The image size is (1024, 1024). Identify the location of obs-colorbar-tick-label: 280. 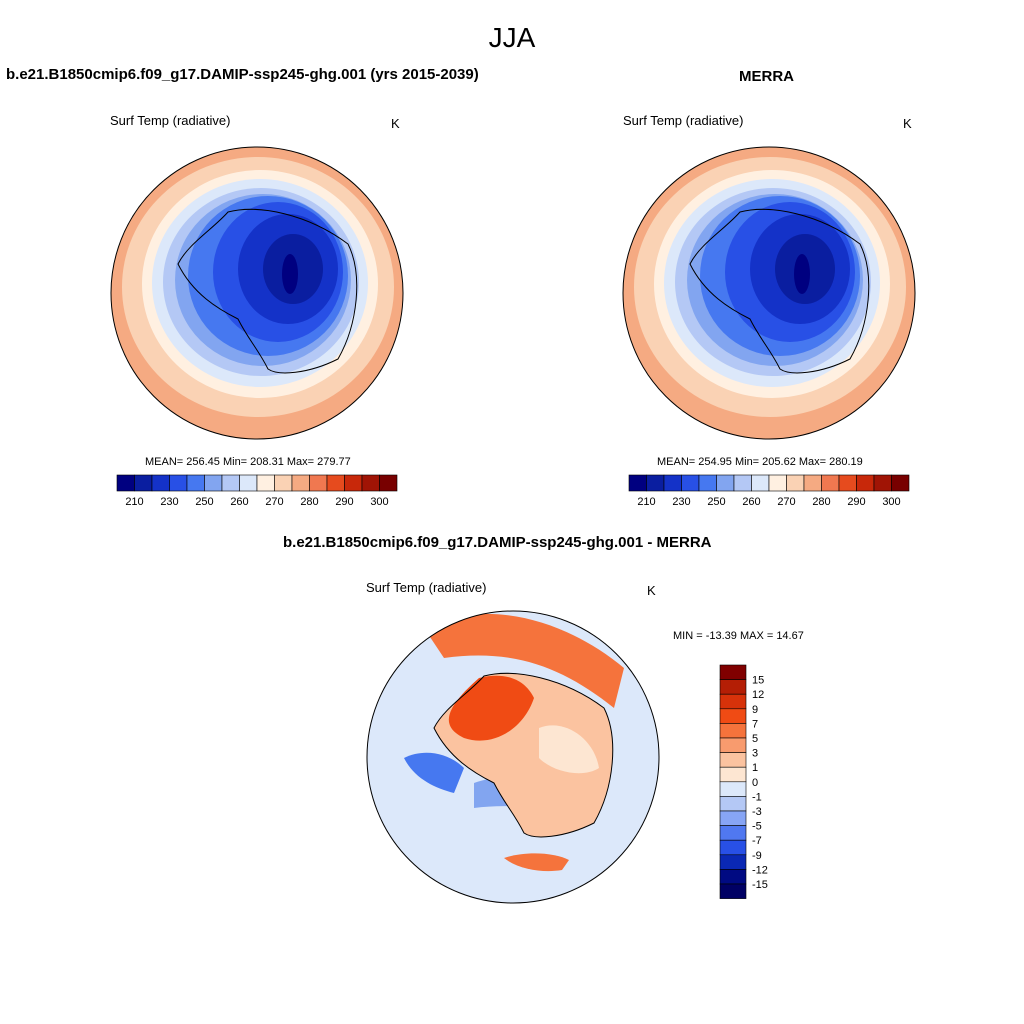
(821, 502).